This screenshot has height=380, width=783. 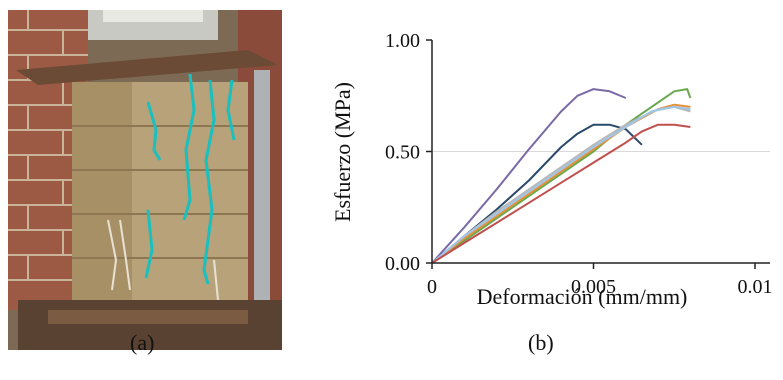 I want to click on y-tick-label-1: 0.50, so click(x=402, y=153).